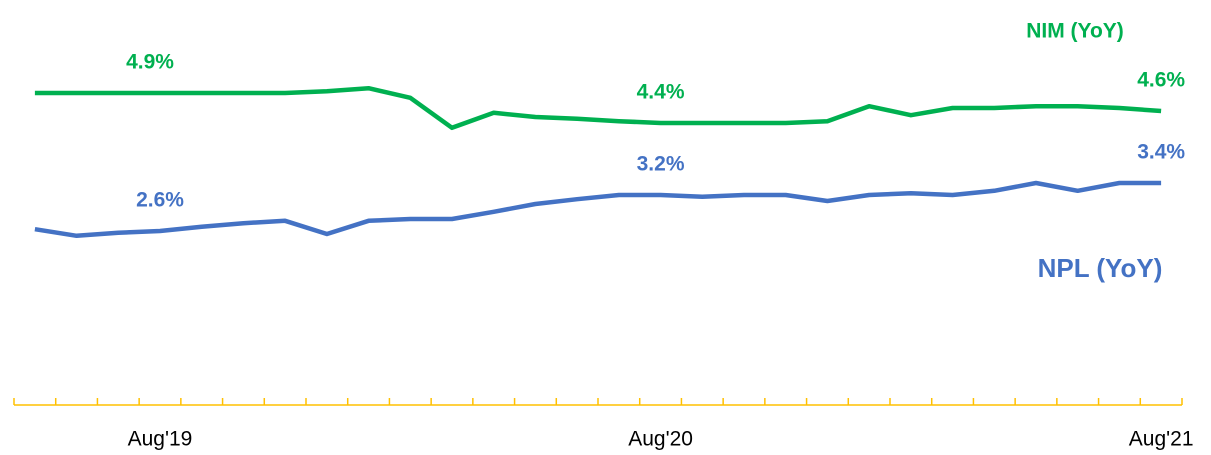 Image resolution: width=1211 pixels, height=455 pixels. I want to click on series-name: NPL (YoY), so click(1100, 268).